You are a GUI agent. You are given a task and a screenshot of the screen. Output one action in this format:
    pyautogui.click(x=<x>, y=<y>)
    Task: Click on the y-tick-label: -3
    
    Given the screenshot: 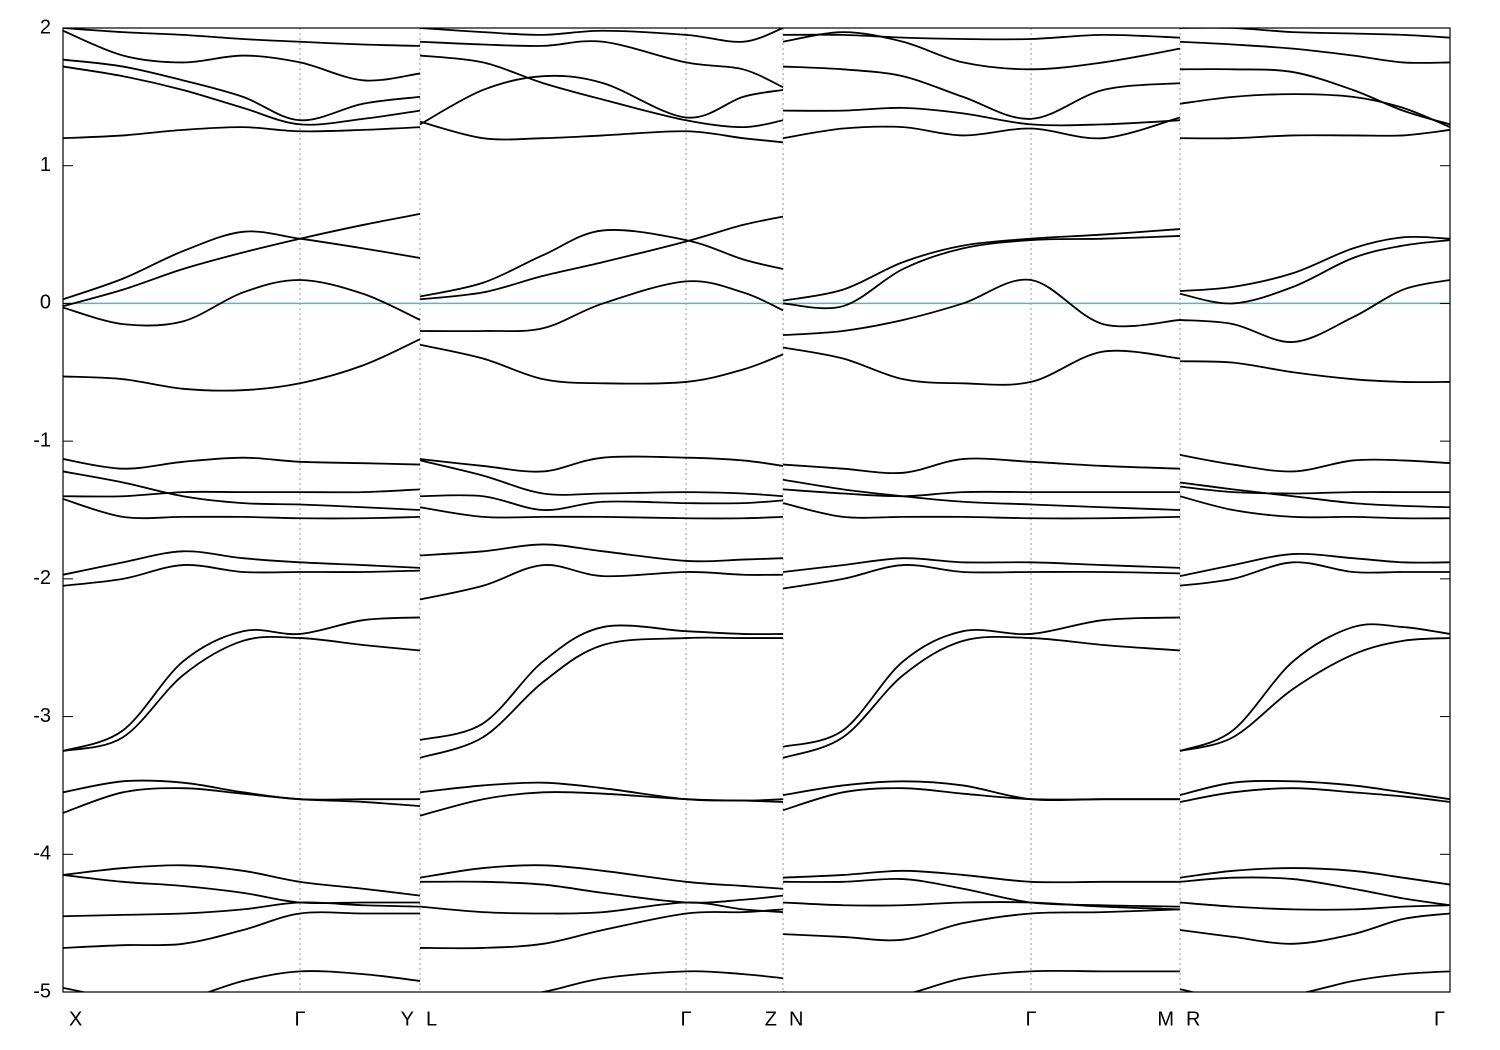 What is the action you would take?
    pyautogui.click(x=42, y=716)
    